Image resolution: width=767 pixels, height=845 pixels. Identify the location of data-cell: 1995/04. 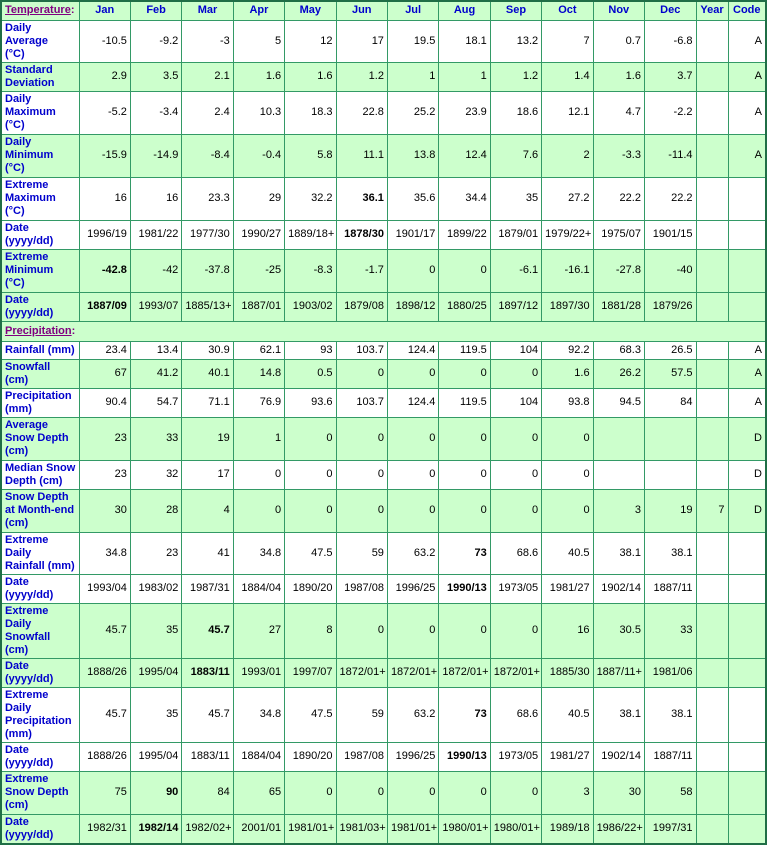
(156, 756).